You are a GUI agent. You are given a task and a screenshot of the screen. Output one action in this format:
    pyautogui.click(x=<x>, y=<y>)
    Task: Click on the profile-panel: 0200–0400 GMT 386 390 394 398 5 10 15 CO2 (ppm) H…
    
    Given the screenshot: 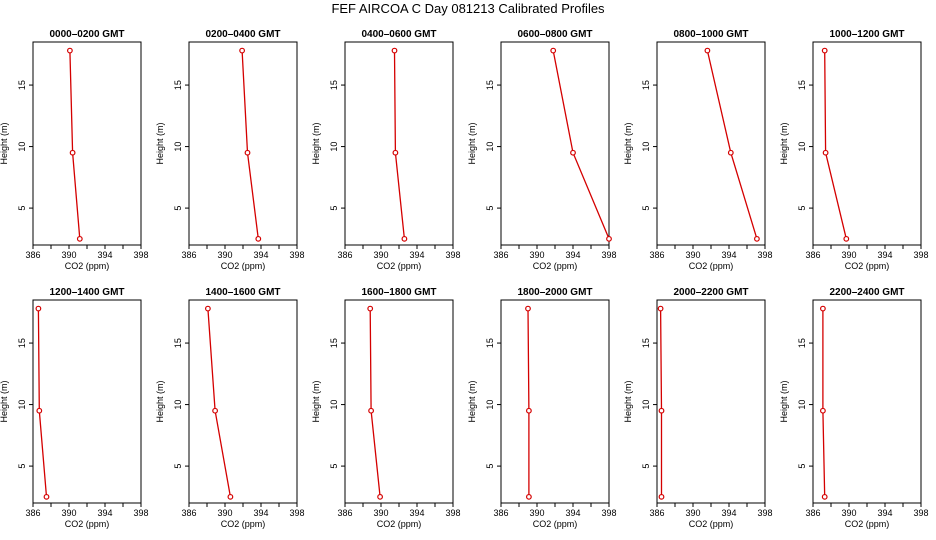 What is the action you would take?
    pyautogui.click(x=230, y=150)
    